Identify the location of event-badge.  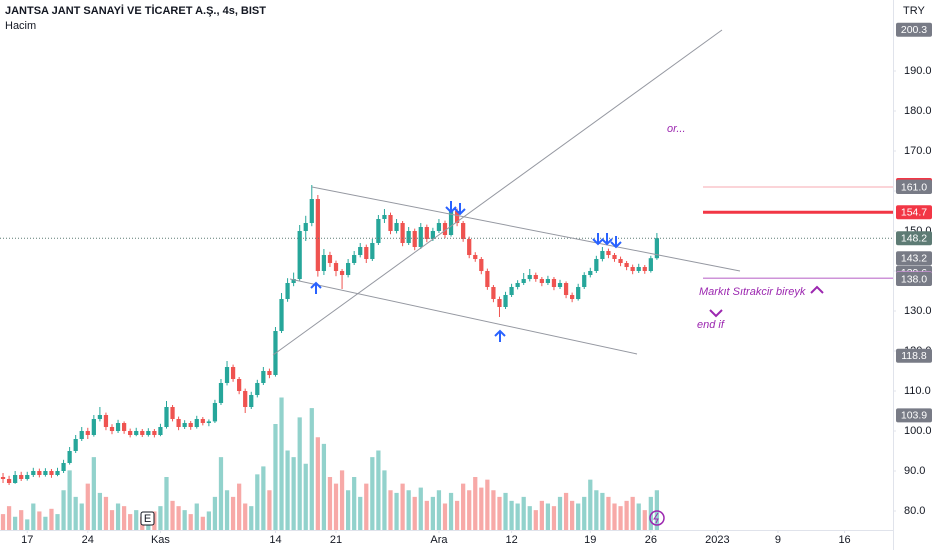
(147, 518).